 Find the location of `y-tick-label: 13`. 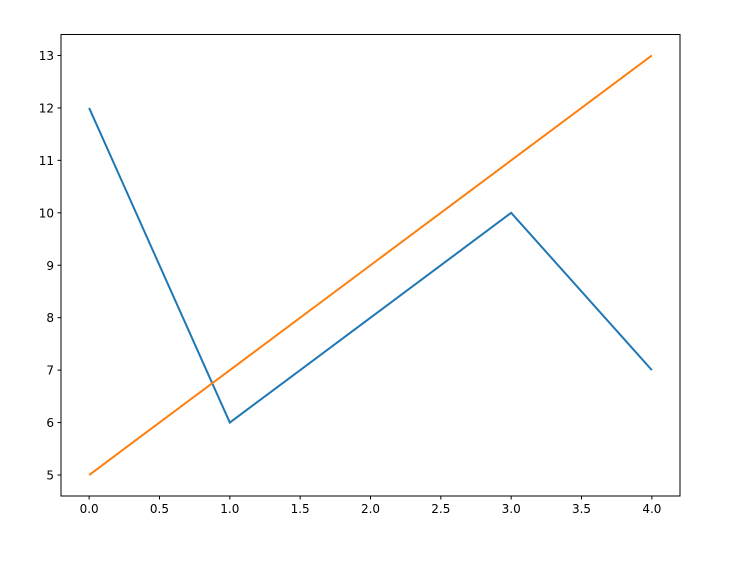

y-tick-label: 13 is located at coordinates (46, 56).